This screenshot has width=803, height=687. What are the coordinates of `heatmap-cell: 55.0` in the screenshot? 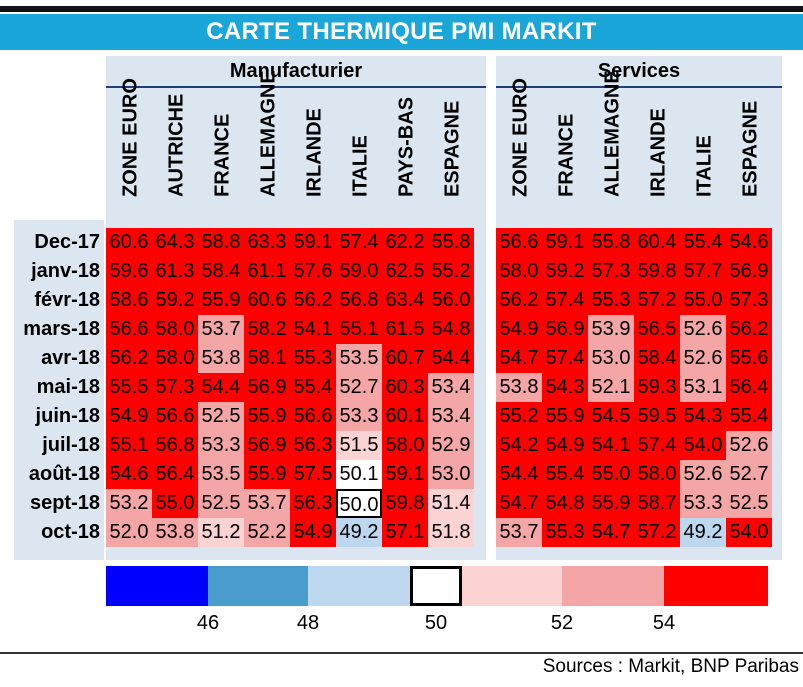 It's located at (703, 300).